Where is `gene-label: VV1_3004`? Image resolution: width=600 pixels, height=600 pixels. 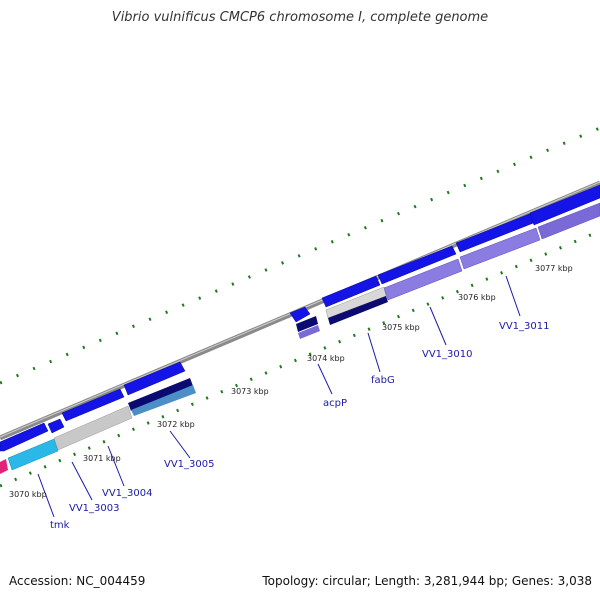 gene-label: VV1_3004 is located at coordinates (127, 493).